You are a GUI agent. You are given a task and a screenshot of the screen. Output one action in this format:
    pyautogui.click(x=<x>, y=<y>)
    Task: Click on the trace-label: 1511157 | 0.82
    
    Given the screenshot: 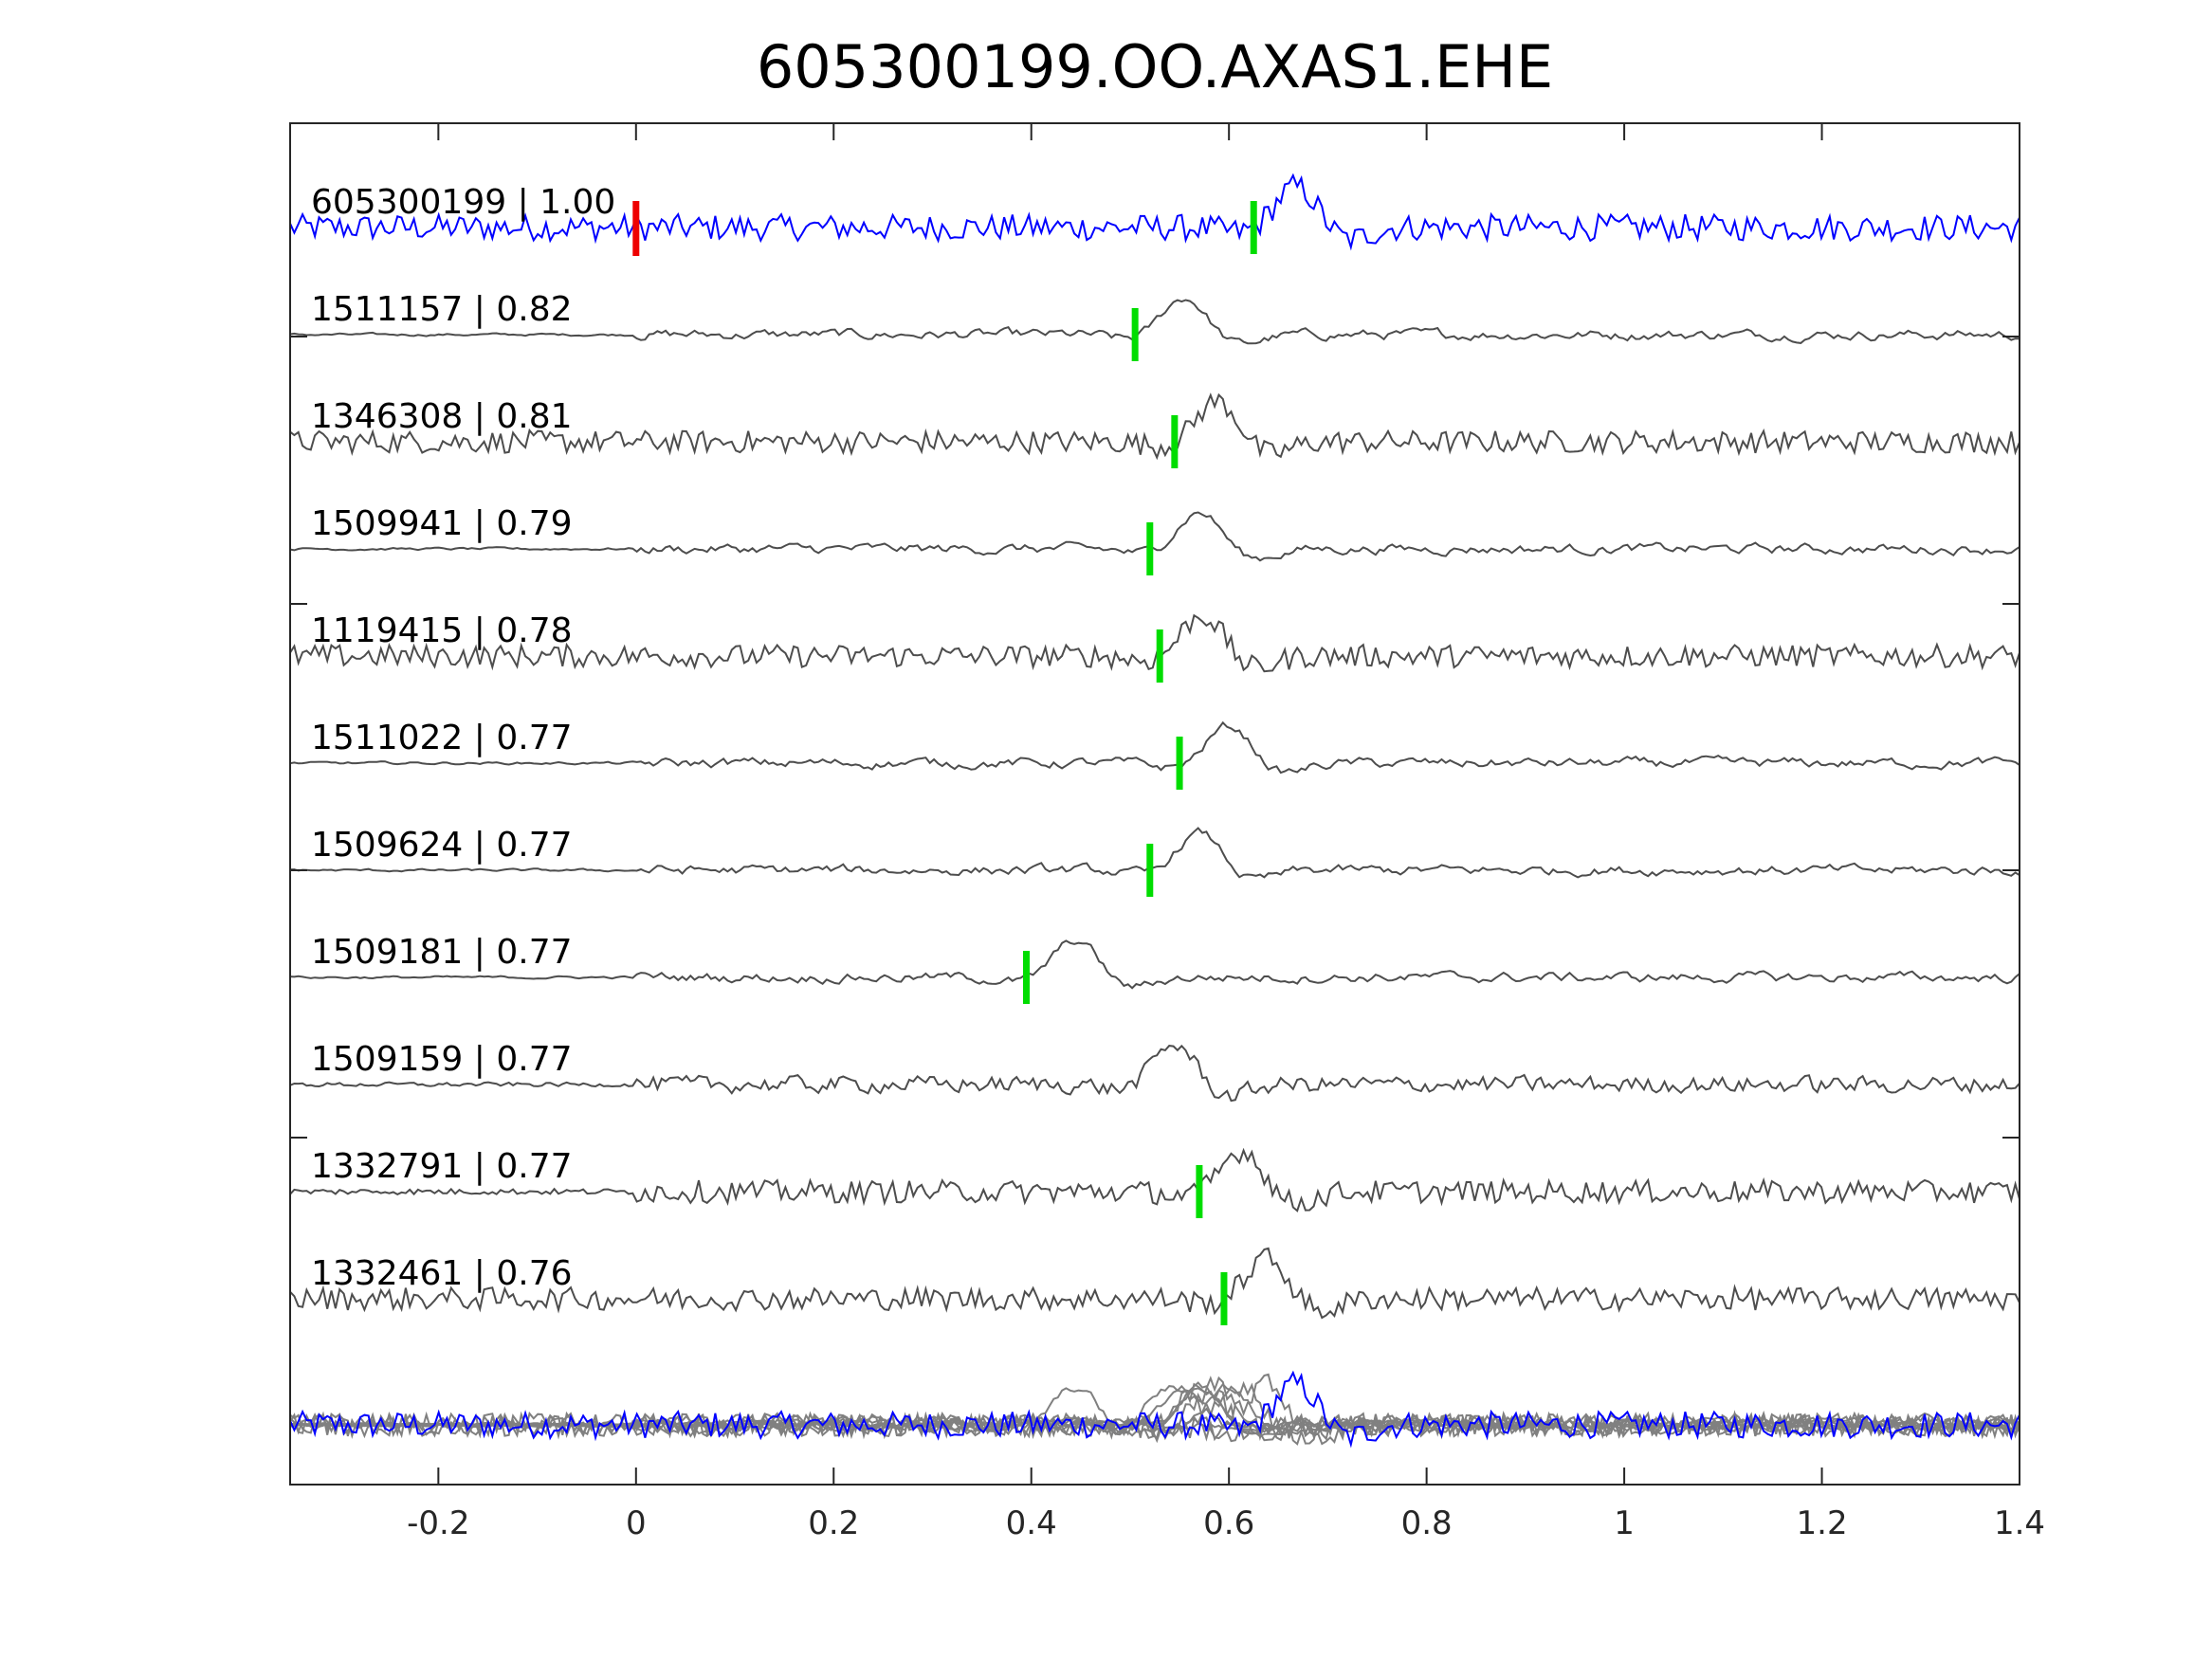 What is the action you would take?
    pyautogui.click(x=442, y=309)
    